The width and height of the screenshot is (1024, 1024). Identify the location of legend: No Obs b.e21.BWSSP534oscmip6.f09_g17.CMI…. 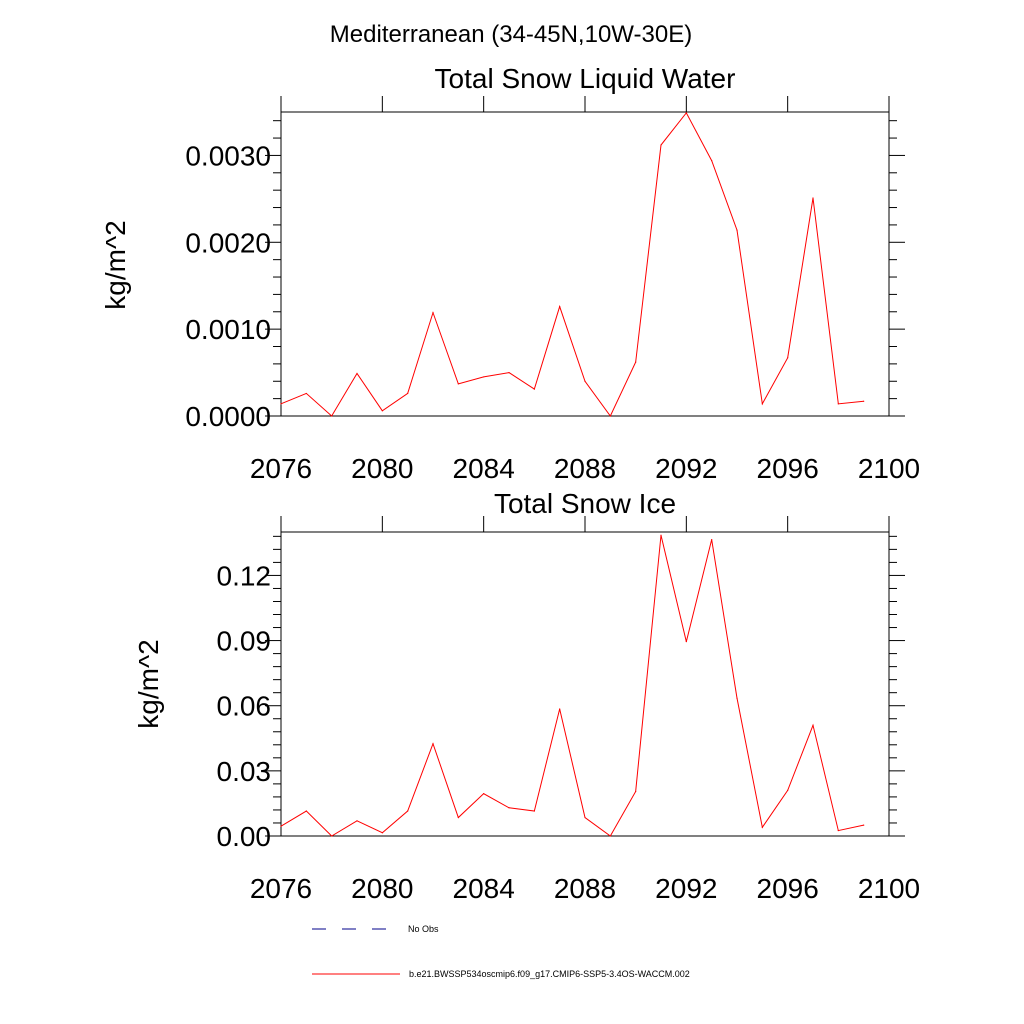
(501, 951).